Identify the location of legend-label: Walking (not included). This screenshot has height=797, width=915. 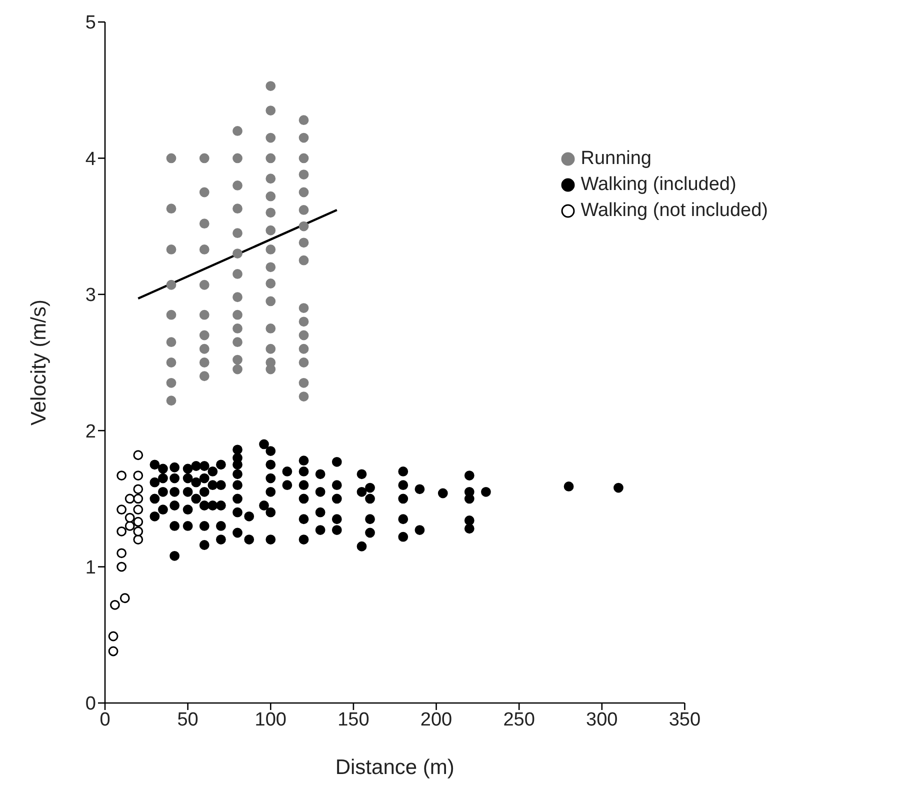
(674, 211).